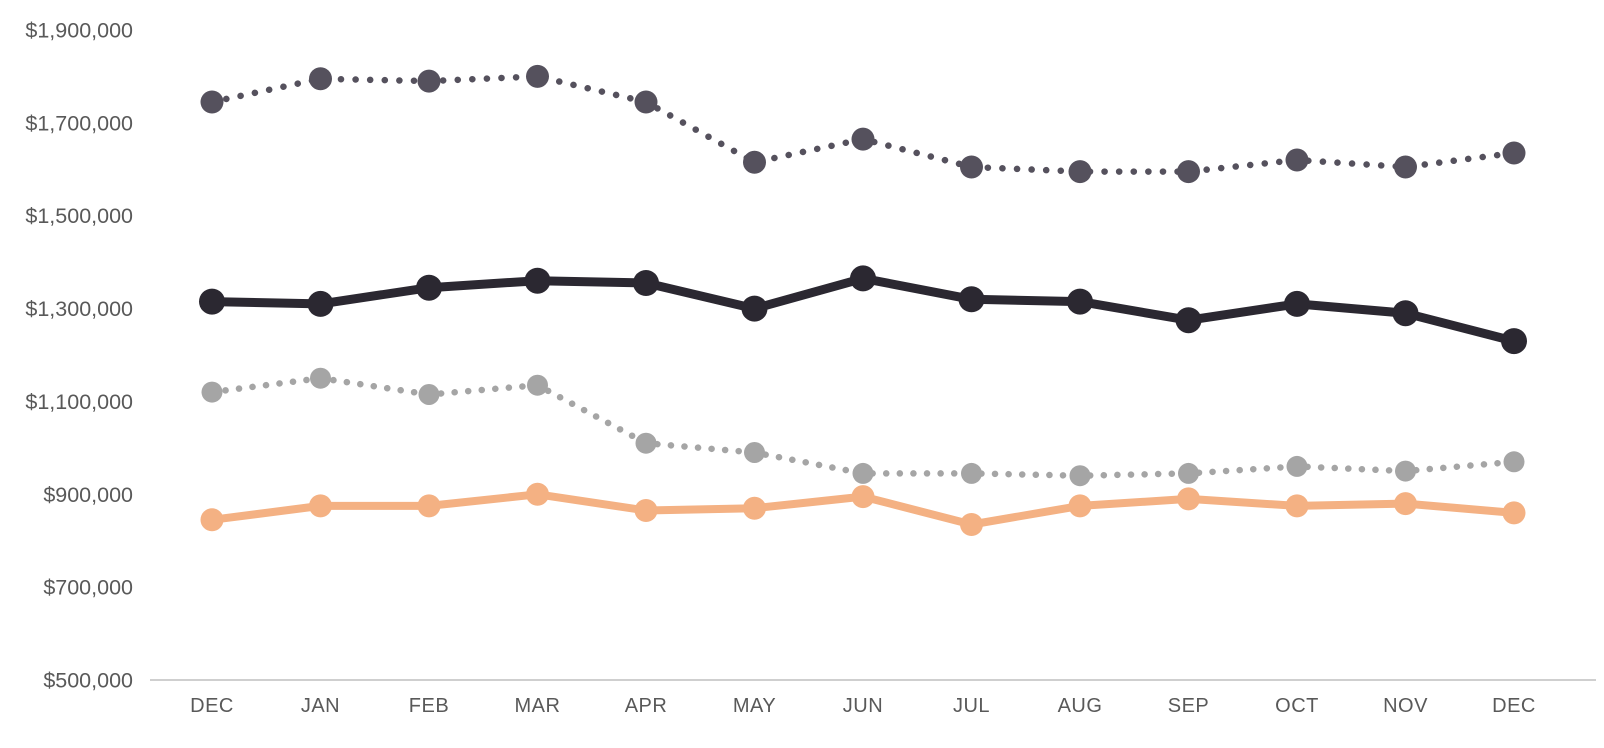 This screenshot has width=1604, height=748. What do you see at coordinates (79, 123) in the screenshot?
I see `y-axis-tick-label: $1,700,000` at bounding box center [79, 123].